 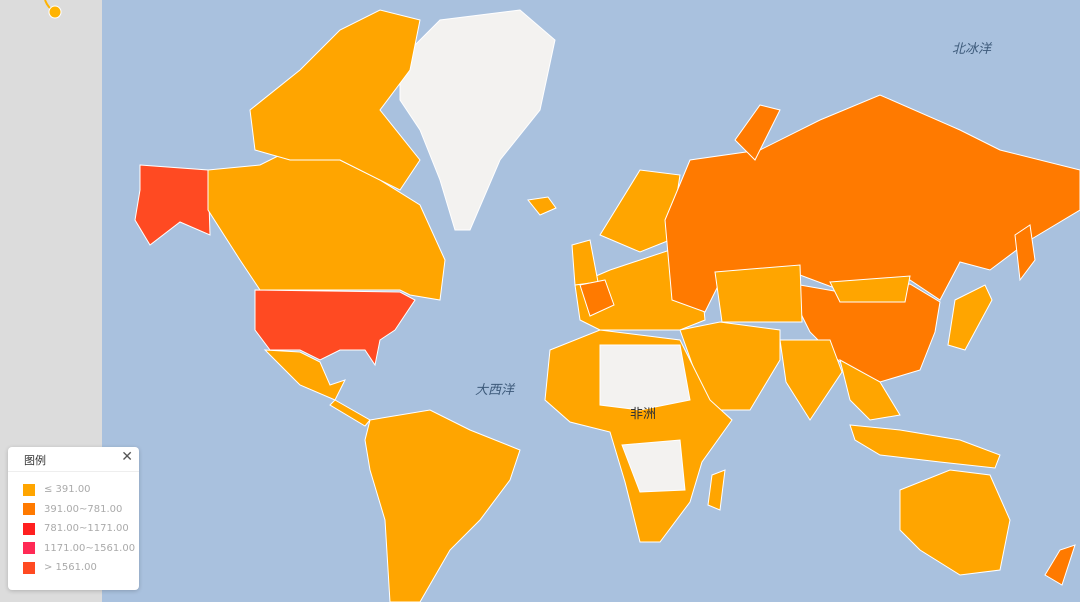 What do you see at coordinates (716, 490) in the screenshot?
I see `region-madagascar` at bounding box center [716, 490].